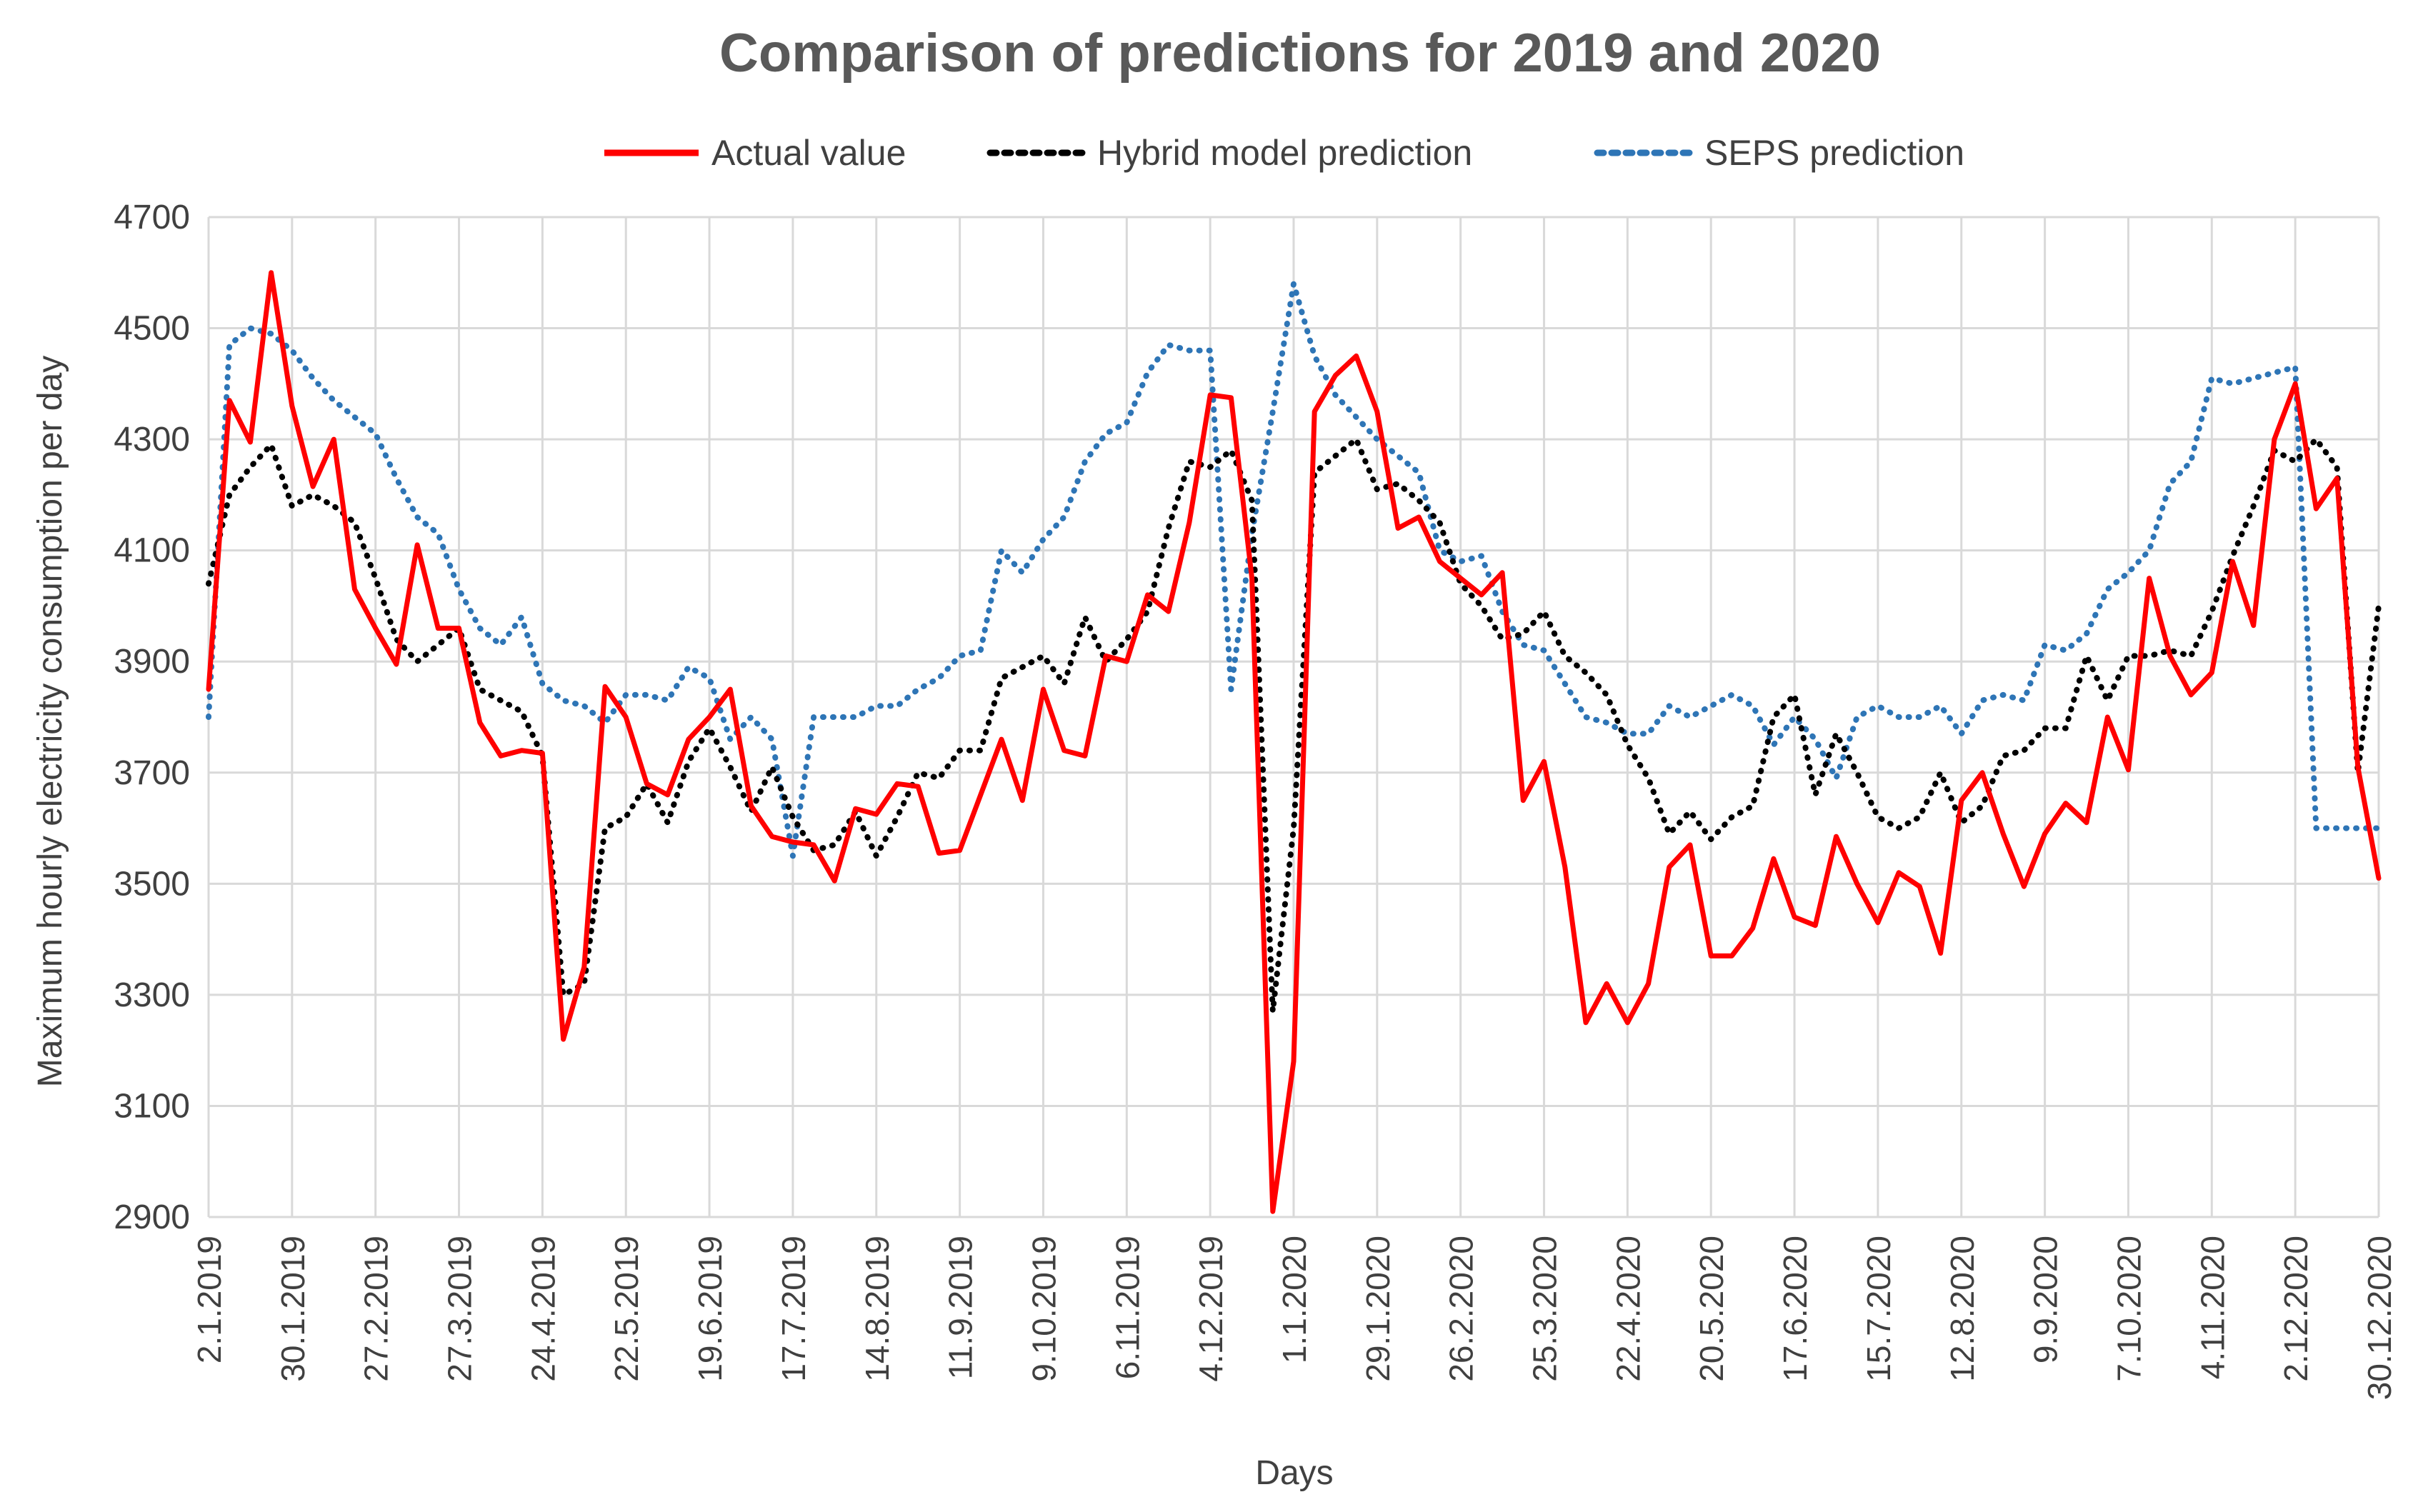 The image size is (2423, 1512). What do you see at coordinates (152, 884) in the screenshot?
I see `y-tick-label: 3500` at bounding box center [152, 884].